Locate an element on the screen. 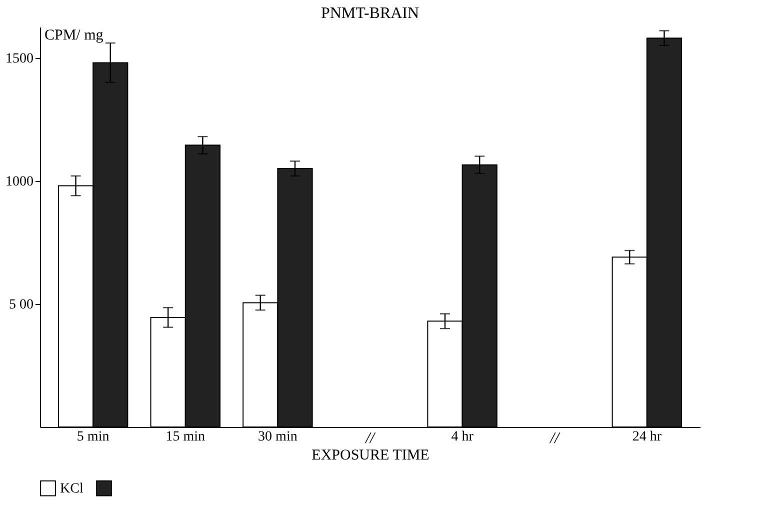  y-tick-label: 5 00 is located at coordinates (21, 304).